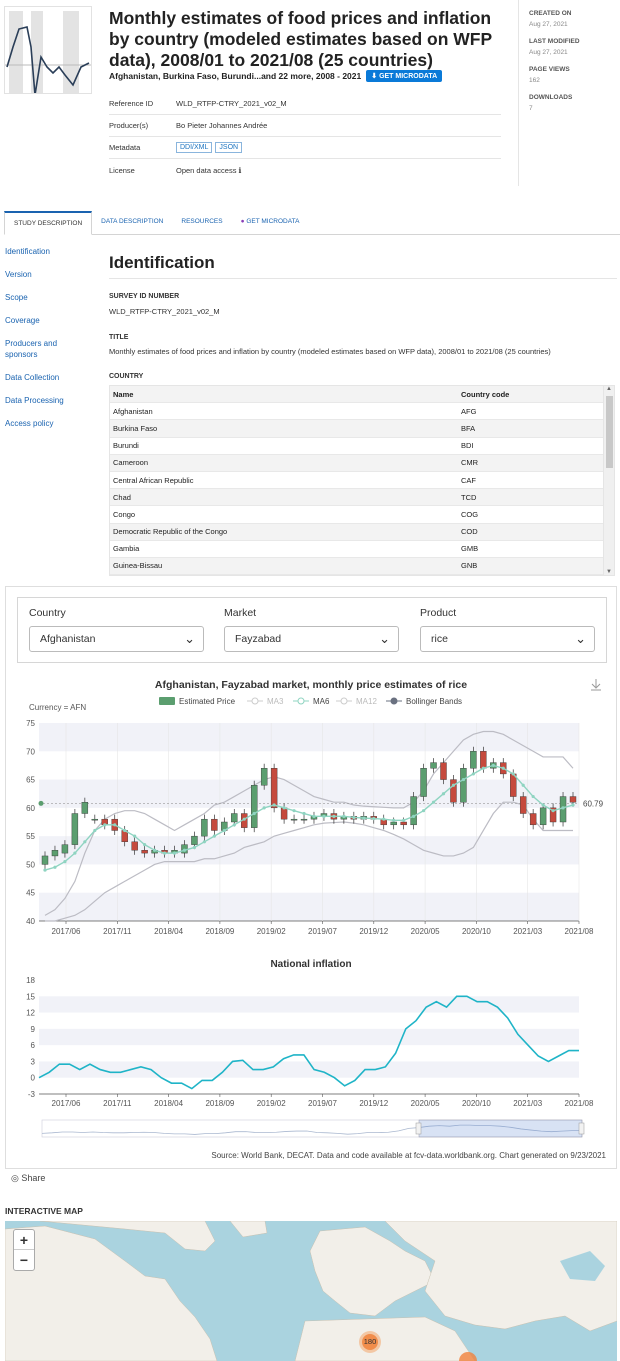  I want to click on download-icon, so click(596, 685).